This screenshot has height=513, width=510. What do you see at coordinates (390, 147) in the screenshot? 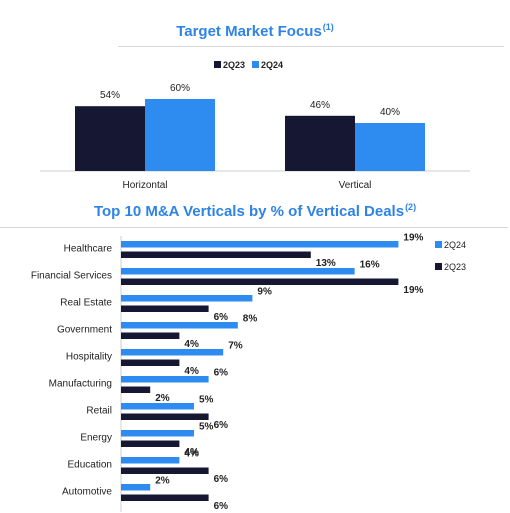
I see `bar-2q24-vertical` at bounding box center [390, 147].